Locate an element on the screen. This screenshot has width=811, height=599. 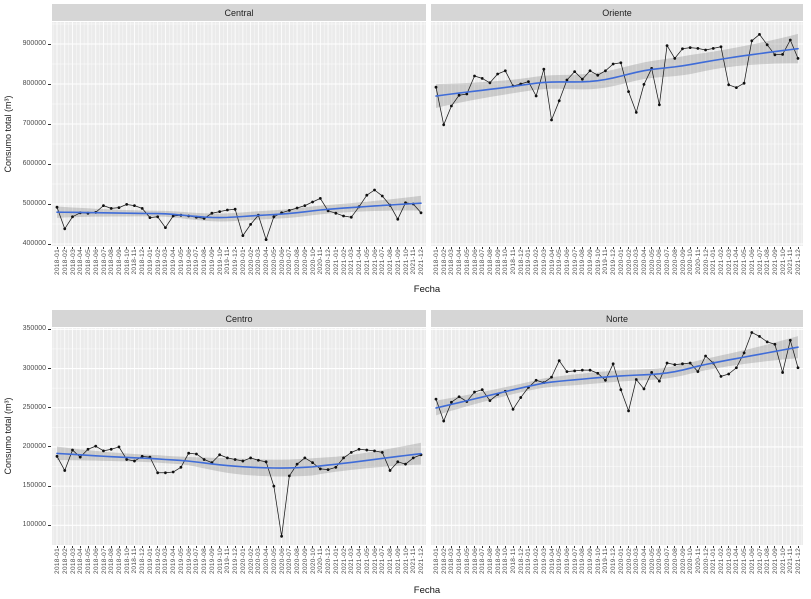
data-line is located at coordinates (617, 80).